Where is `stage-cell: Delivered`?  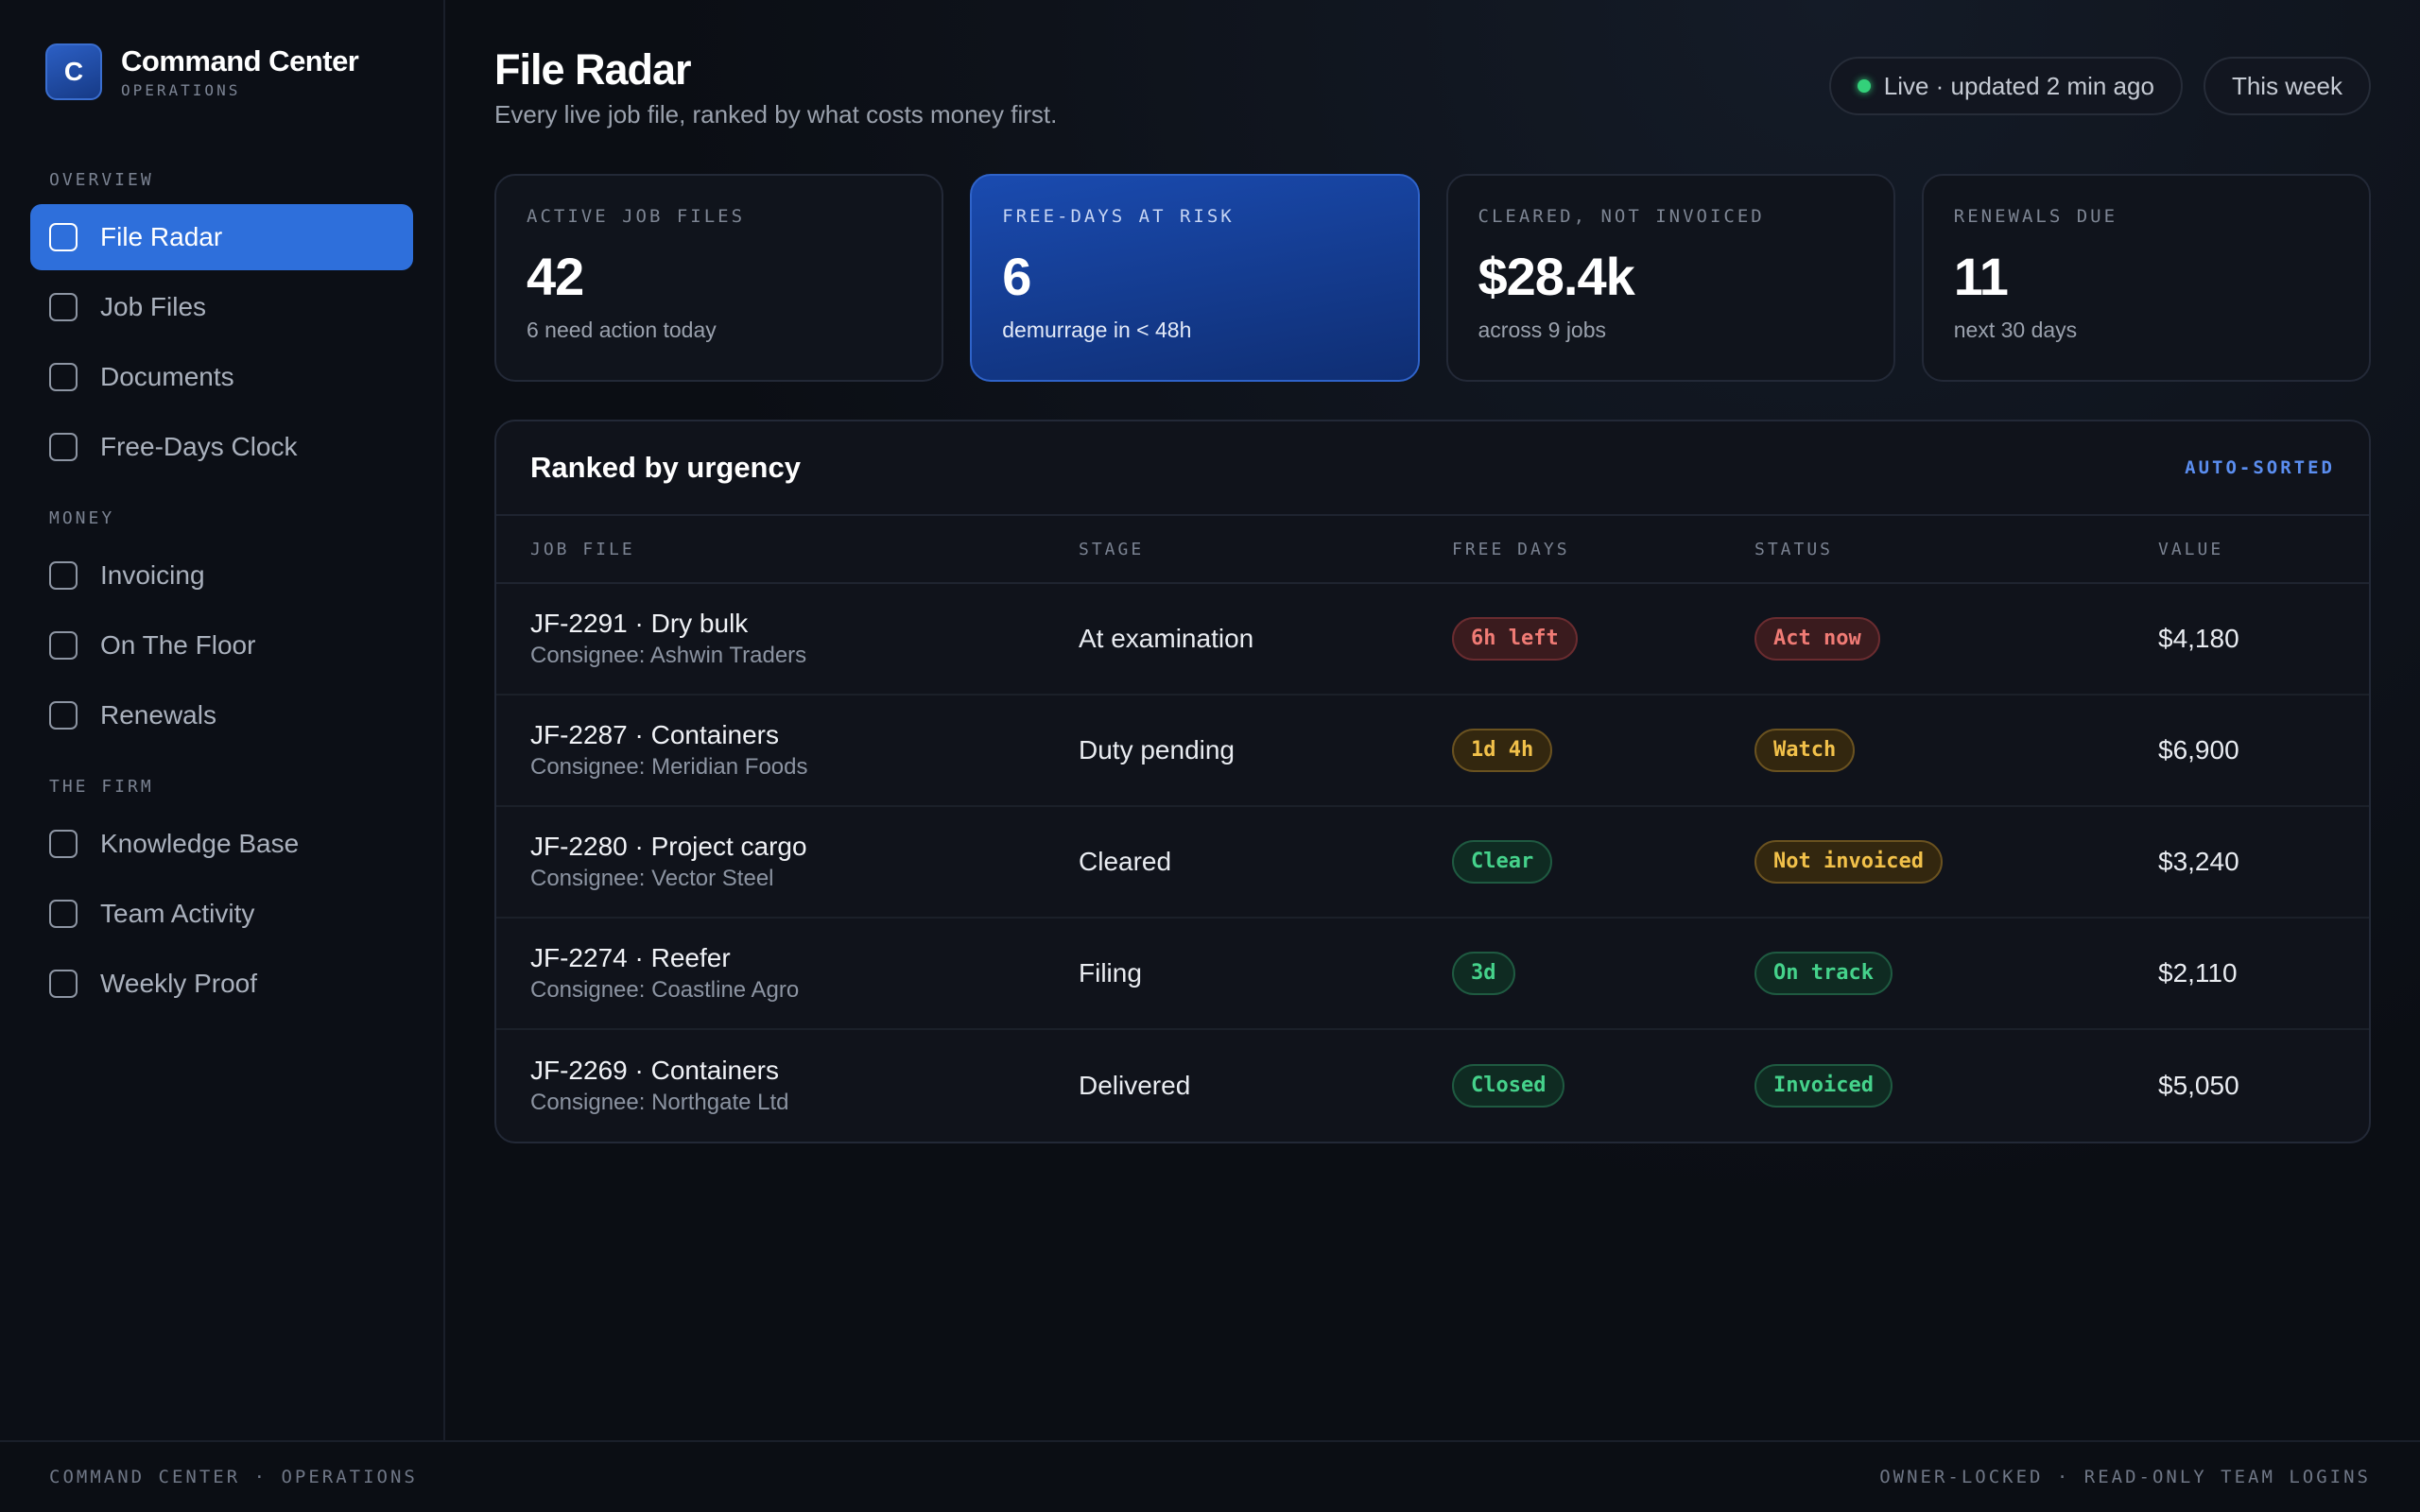
stage-cell: Delivered is located at coordinates (1135, 1085).